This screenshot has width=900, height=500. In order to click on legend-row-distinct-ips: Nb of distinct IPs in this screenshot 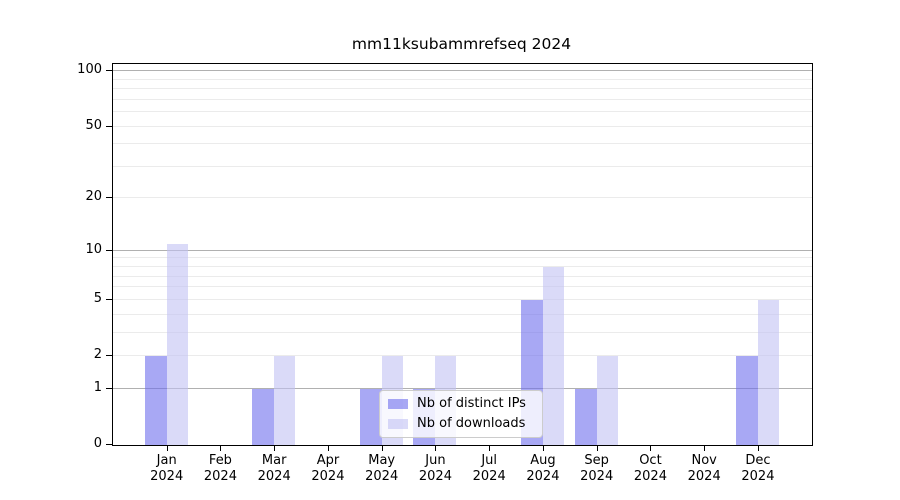, I will do `click(461, 404)`.